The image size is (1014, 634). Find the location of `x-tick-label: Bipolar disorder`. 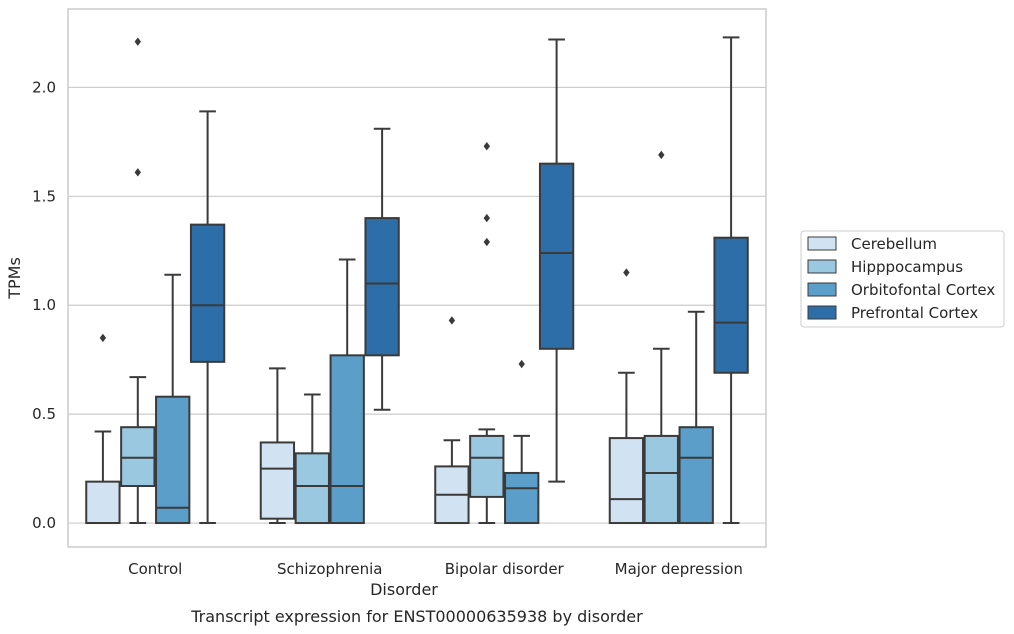

x-tick-label: Bipolar disorder is located at coordinates (505, 569).